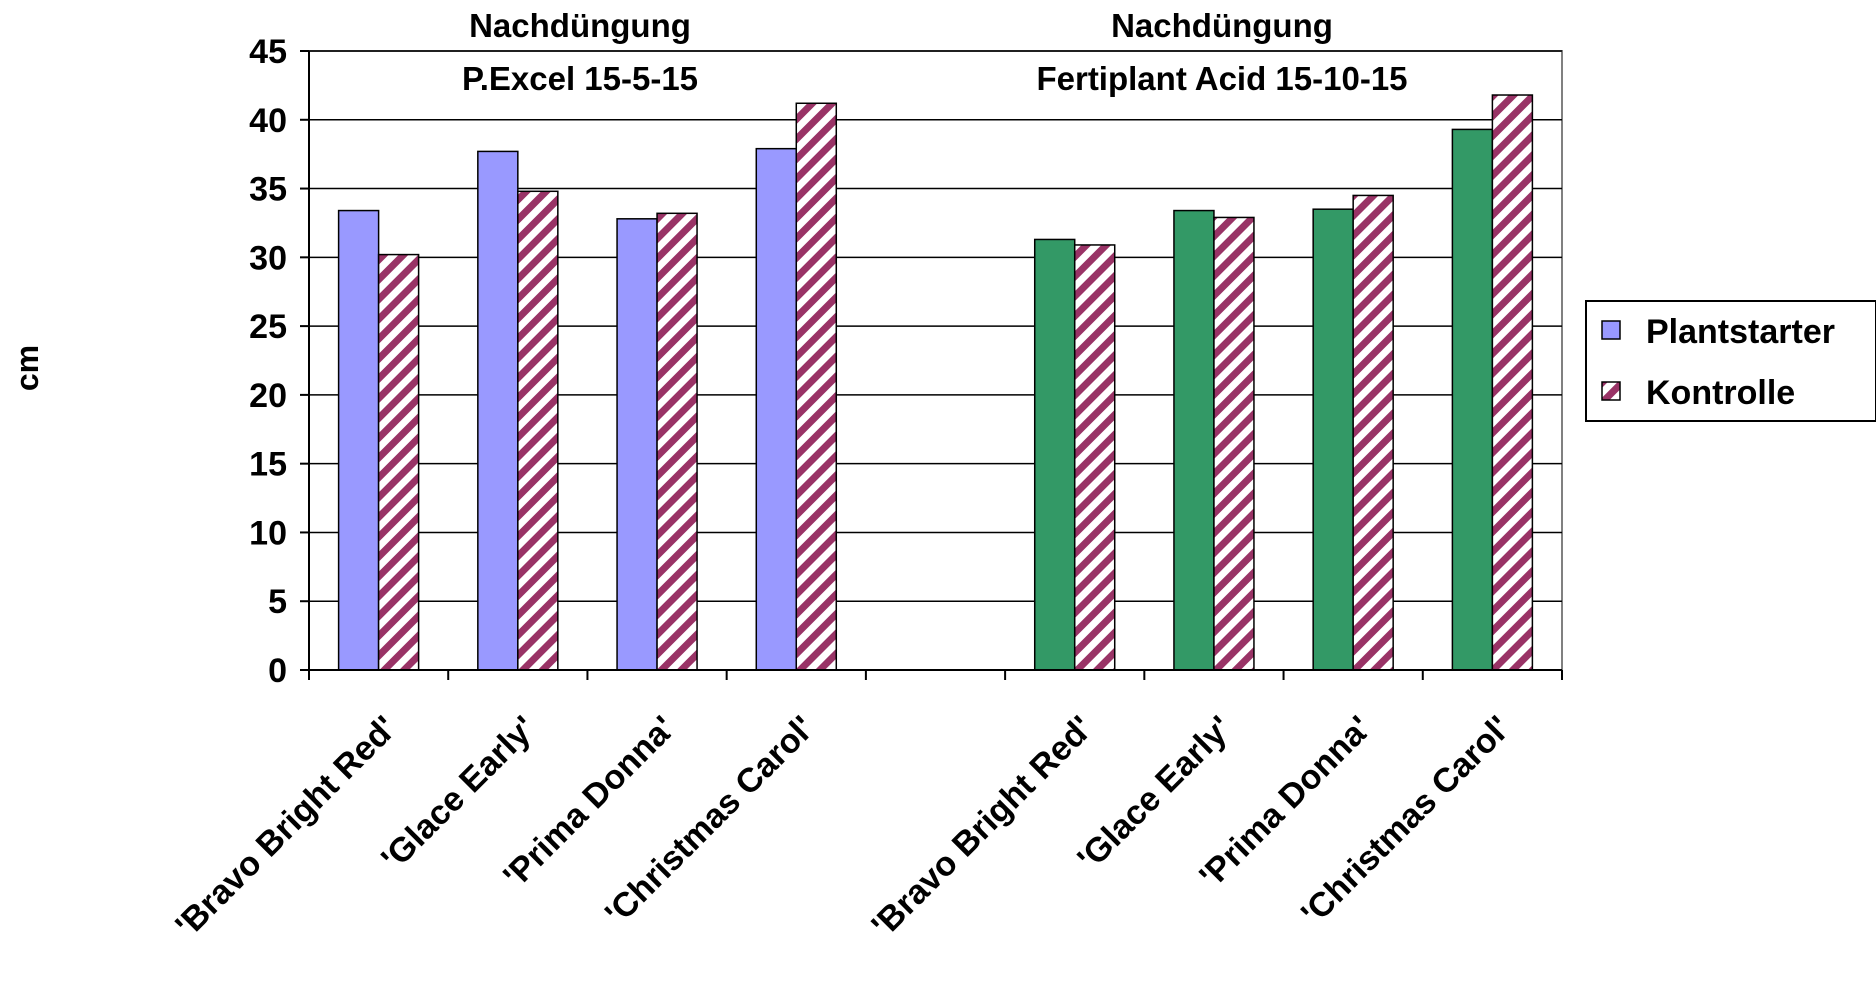  What do you see at coordinates (1611, 330) in the screenshot?
I see `legend-swatch-plantstarter` at bounding box center [1611, 330].